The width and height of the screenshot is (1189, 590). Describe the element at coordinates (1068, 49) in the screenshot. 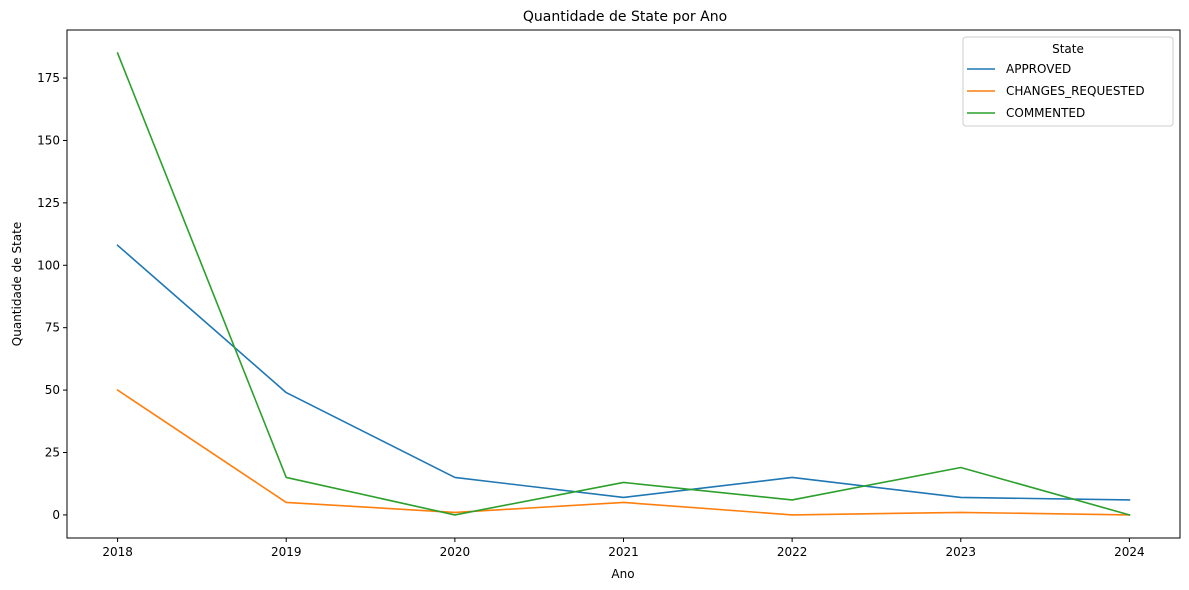

I see `legend-title: State` at that location.